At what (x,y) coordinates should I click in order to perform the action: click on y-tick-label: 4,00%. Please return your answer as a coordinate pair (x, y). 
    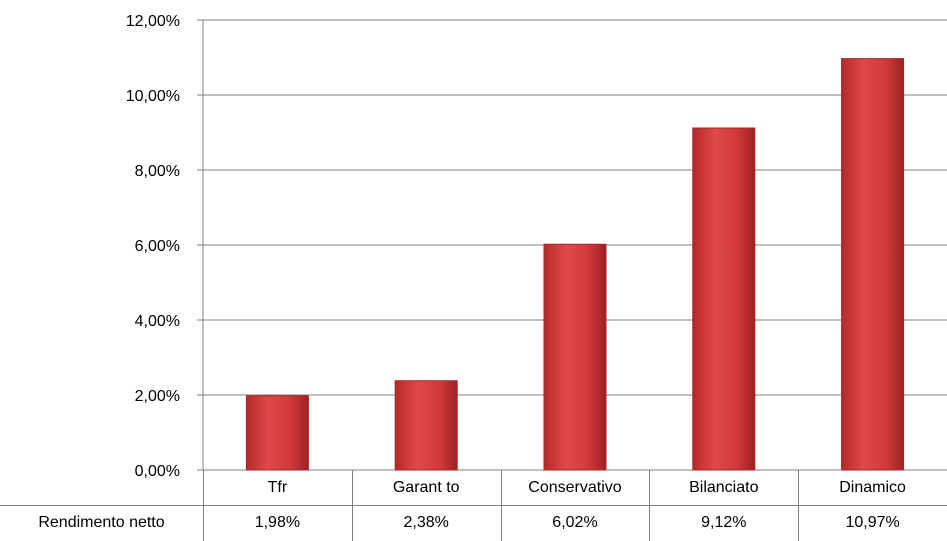
    Looking at the image, I should click on (157, 321).